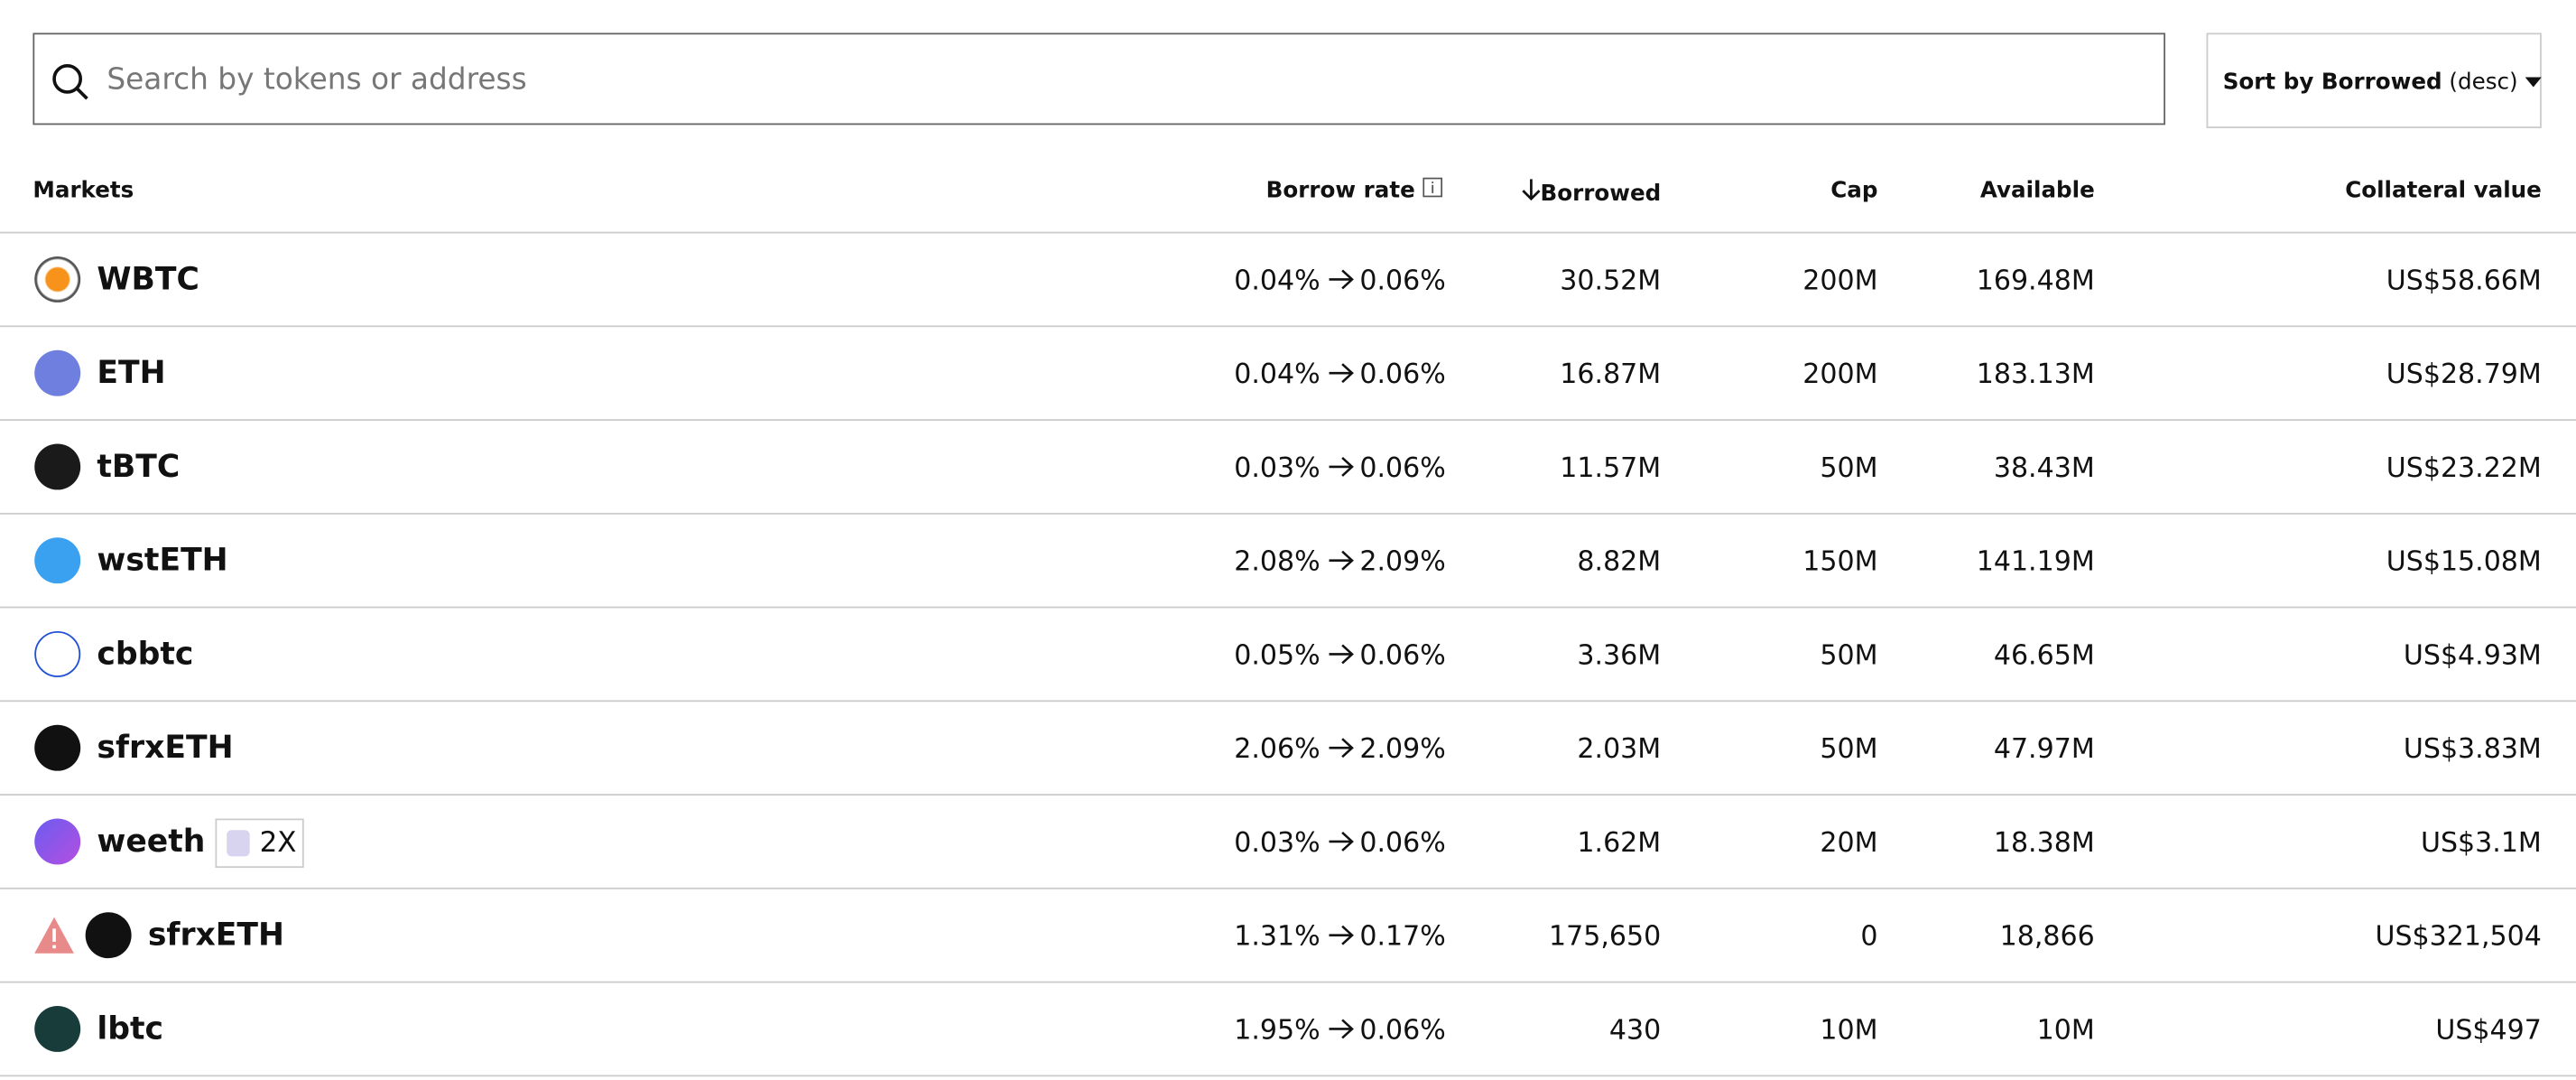 The height and width of the screenshot is (1080, 2576). Describe the element at coordinates (1277, 655) in the screenshot. I see `rate-from: 0.05%` at that location.